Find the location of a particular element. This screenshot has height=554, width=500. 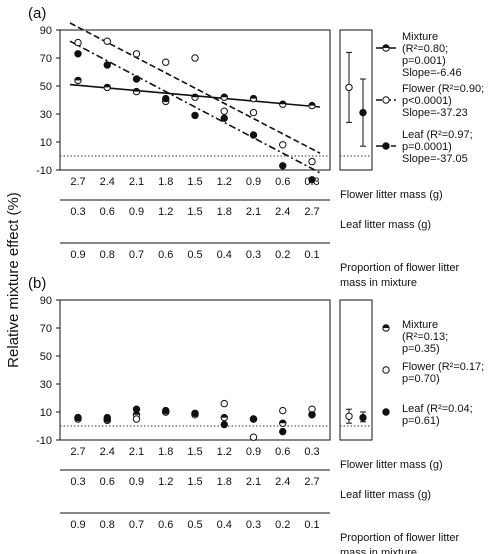

x-tick-label: 0.2 is located at coordinates (282, 525).